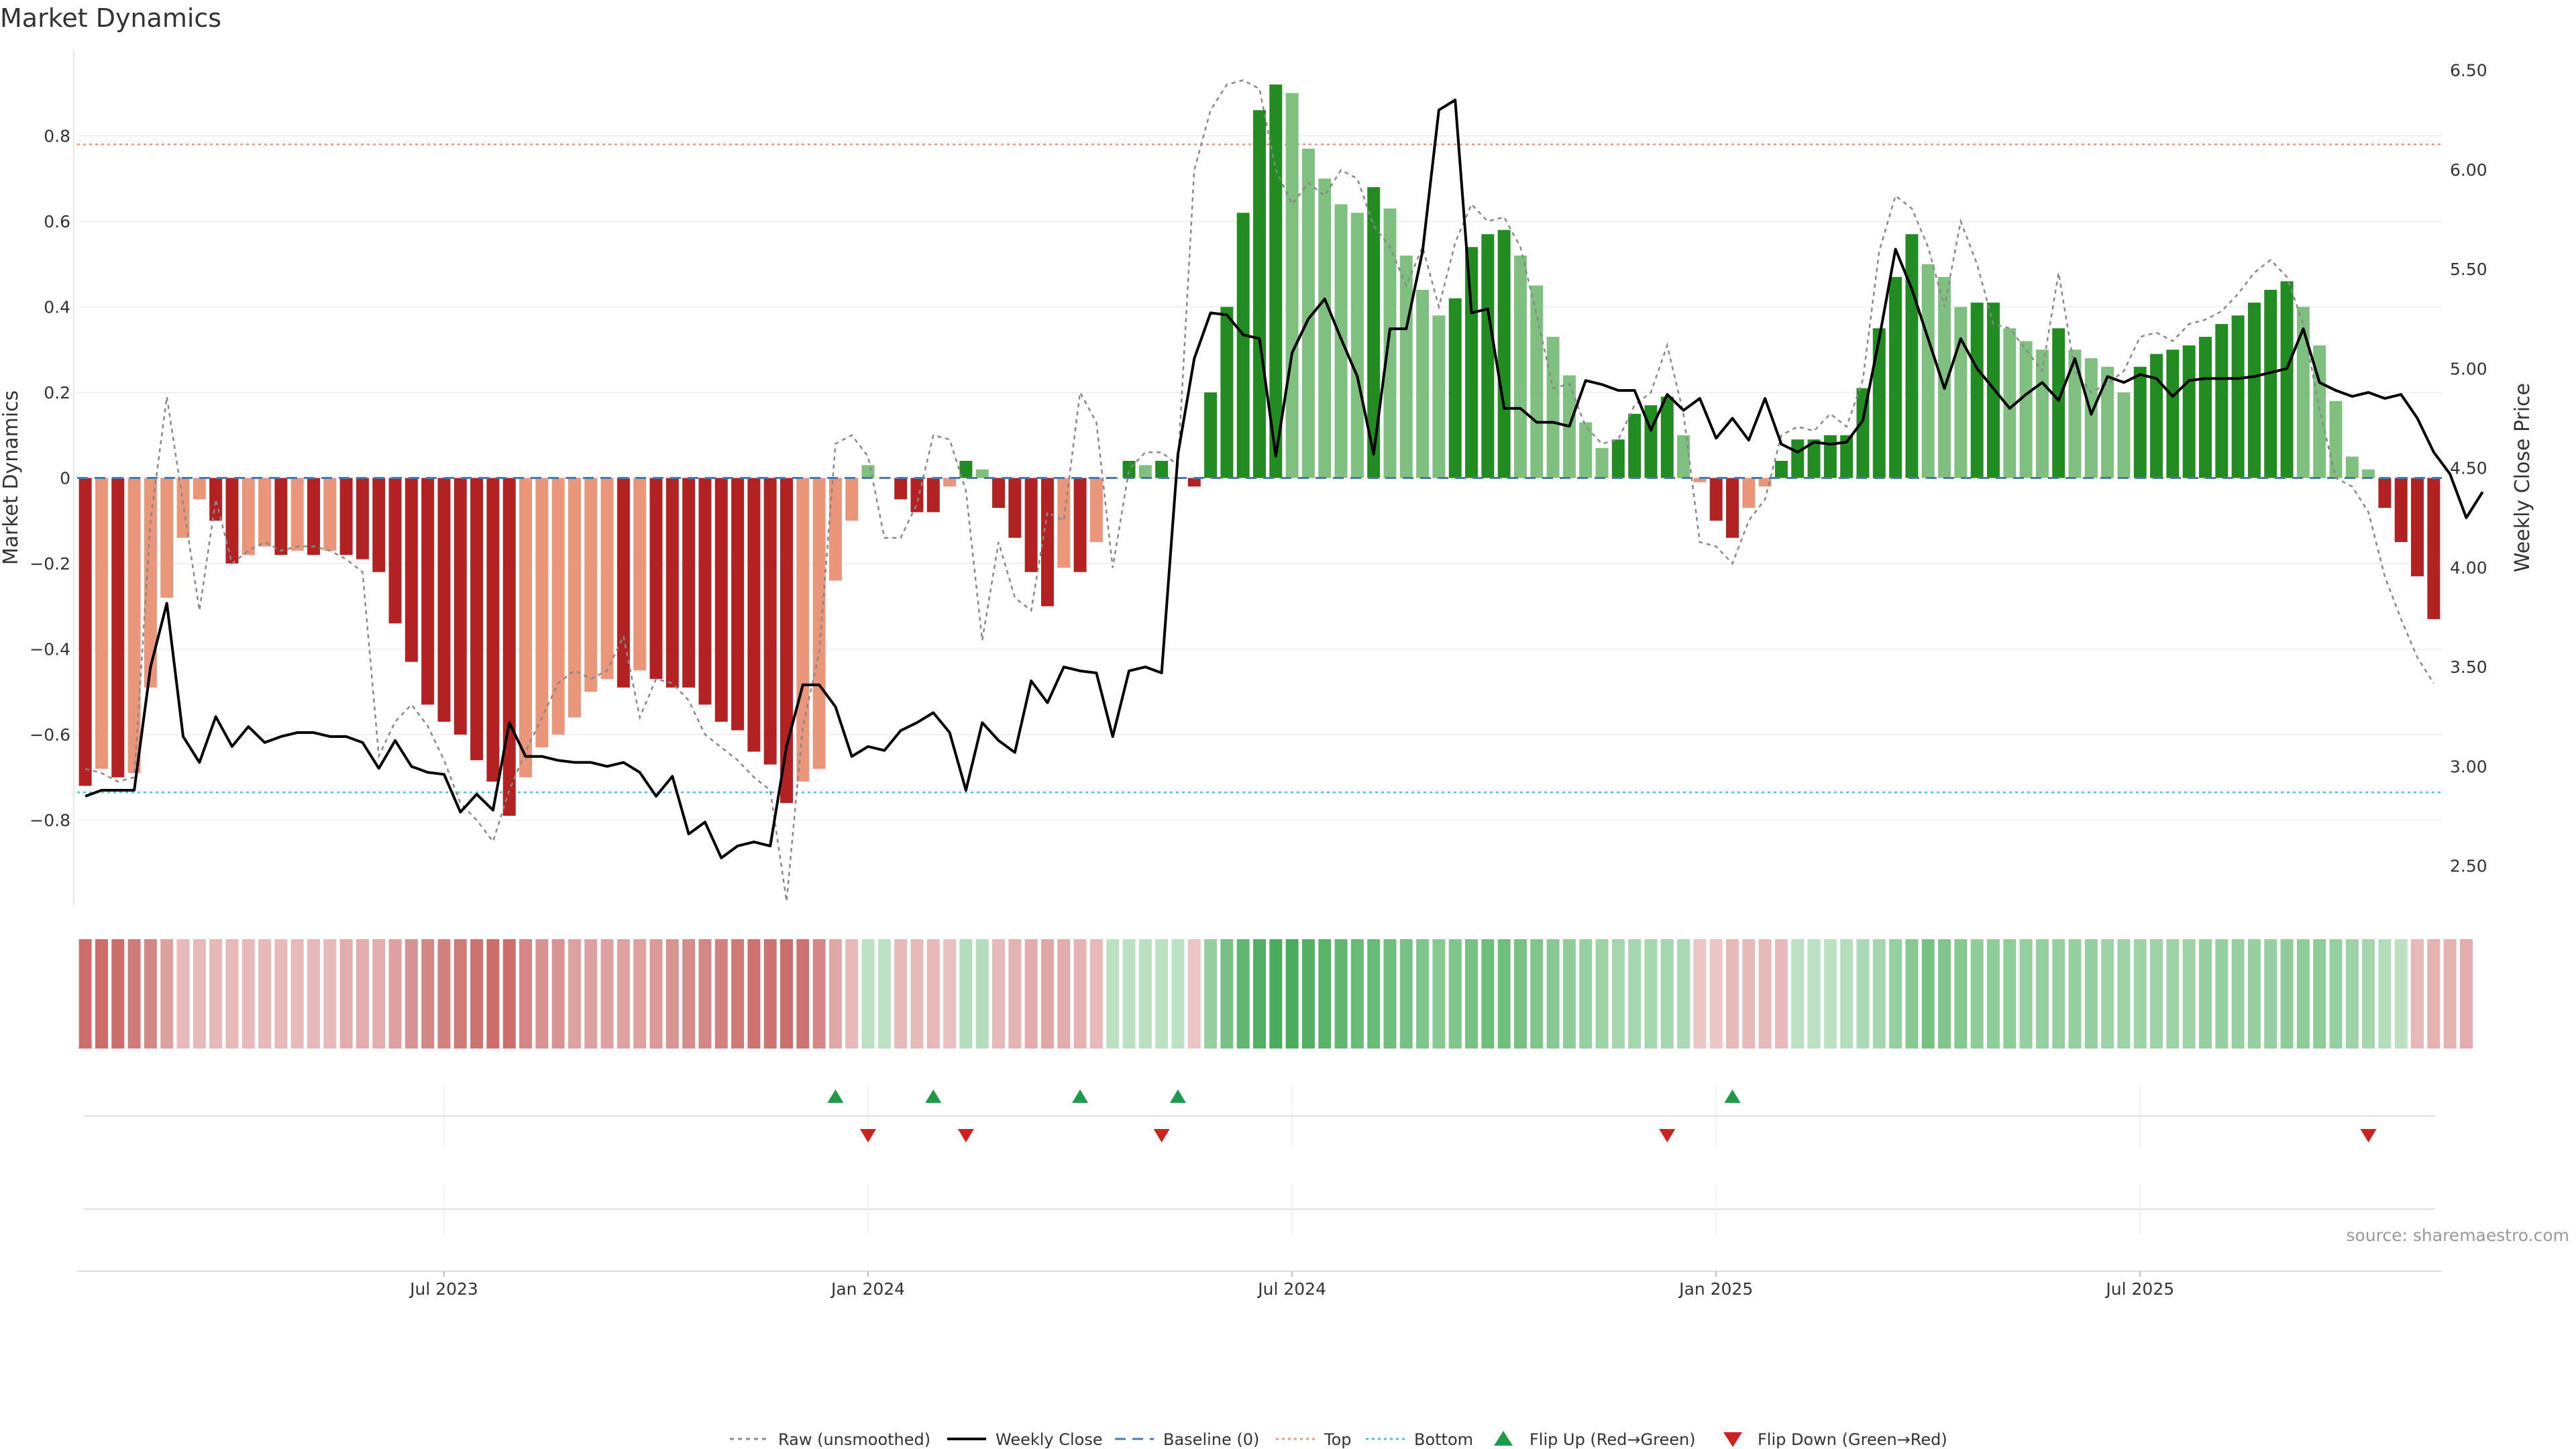  What do you see at coordinates (1732, 1439) in the screenshot?
I see `flip-down-icon` at bounding box center [1732, 1439].